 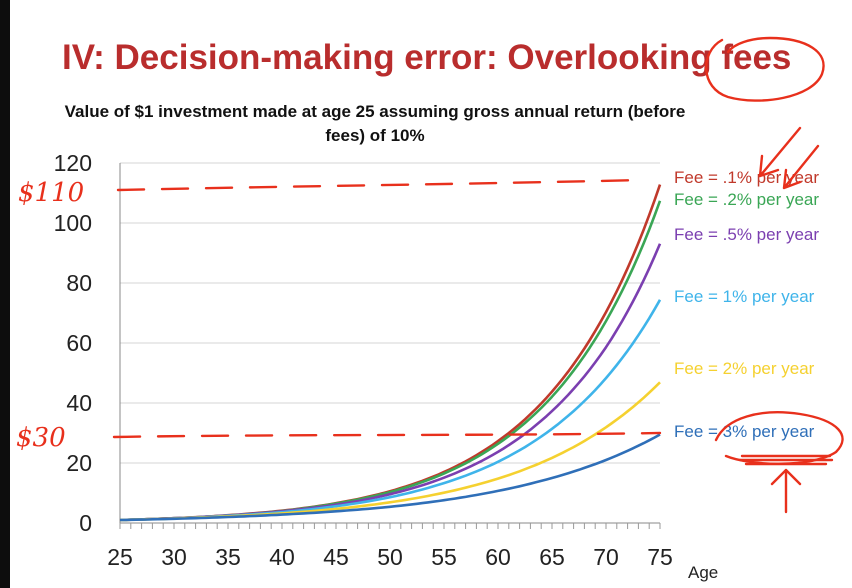 I want to click on y-tick-label: 60, so click(x=79, y=343).